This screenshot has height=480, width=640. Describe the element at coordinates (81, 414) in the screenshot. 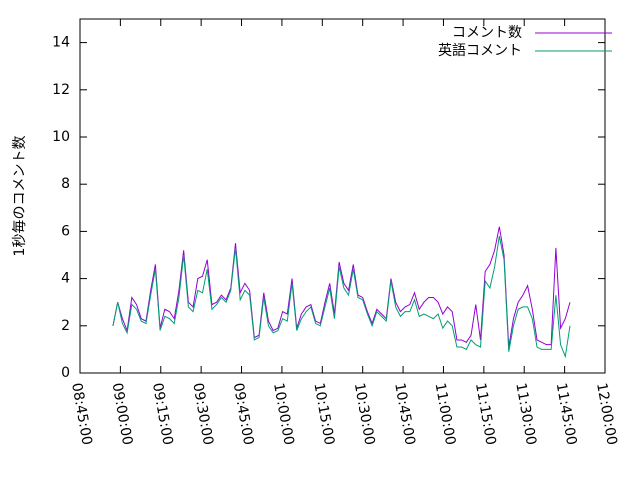

I see `x-tick-label: 08:45:00` at that location.